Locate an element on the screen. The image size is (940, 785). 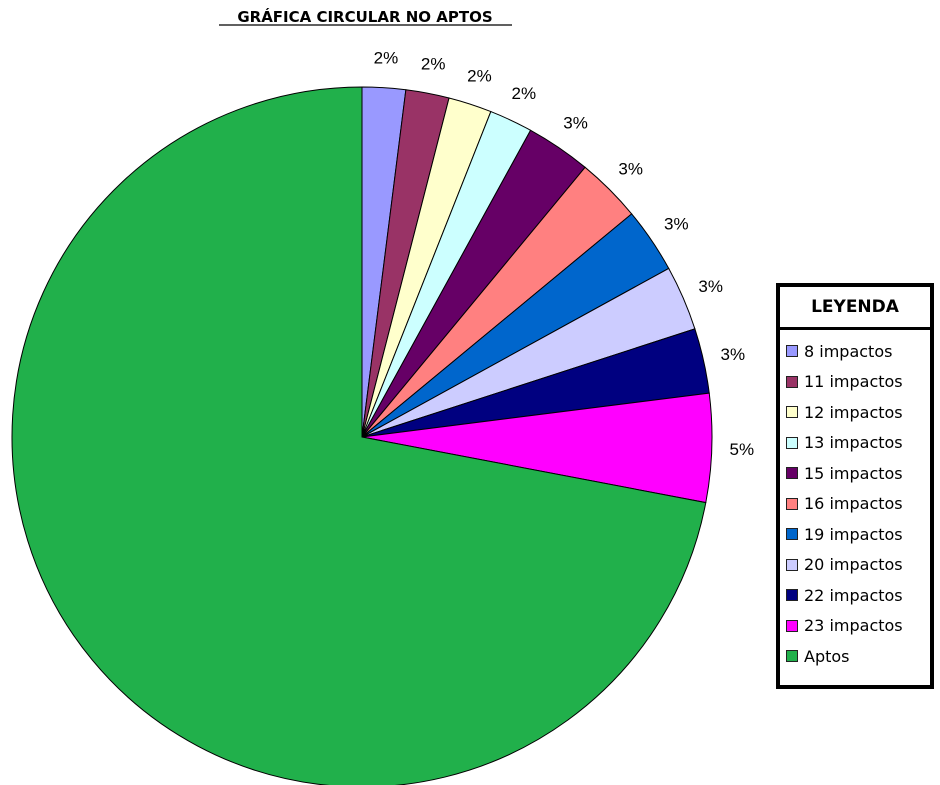
legend-item-22-impactos: 22 impactos is located at coordinates (855, 595).